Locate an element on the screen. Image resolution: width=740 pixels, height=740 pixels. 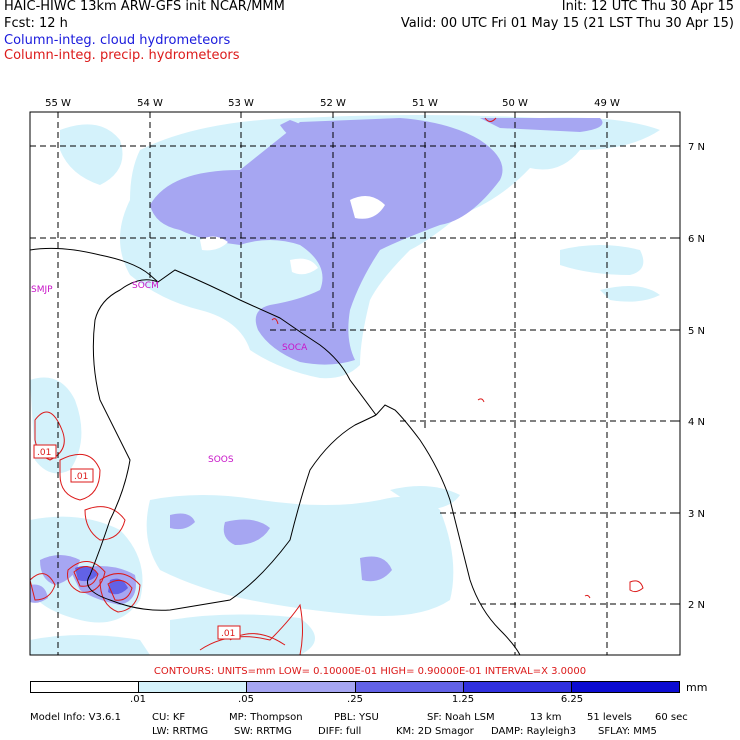
model-info-item: SF: Noah LSM is located at coordinates (461, 717).